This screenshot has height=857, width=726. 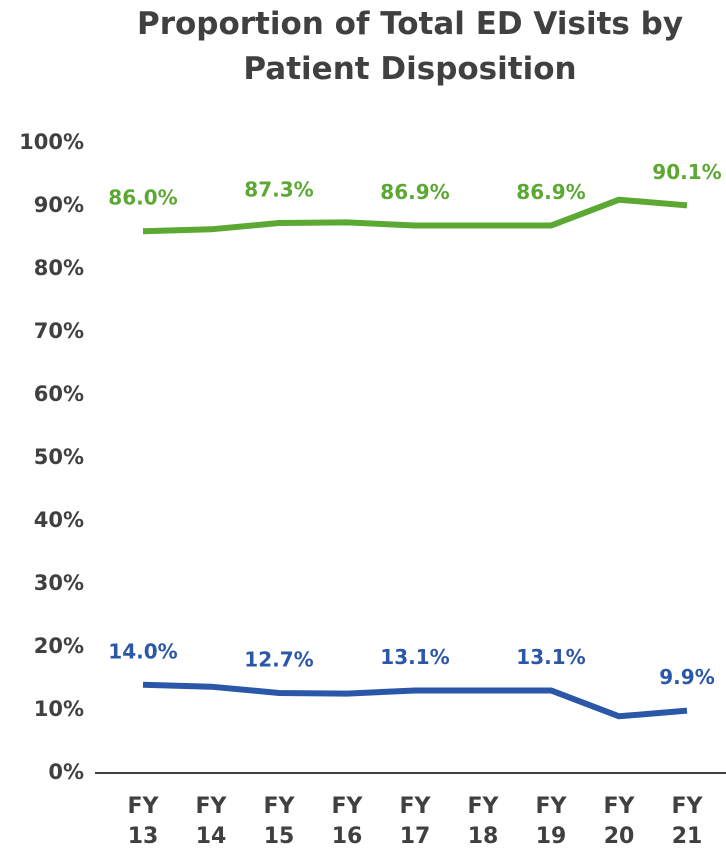 What do you see at coordinates (59, 394) in the screenshot?
I see `y-tick-label: 60%` at bounding box center [59, 394].